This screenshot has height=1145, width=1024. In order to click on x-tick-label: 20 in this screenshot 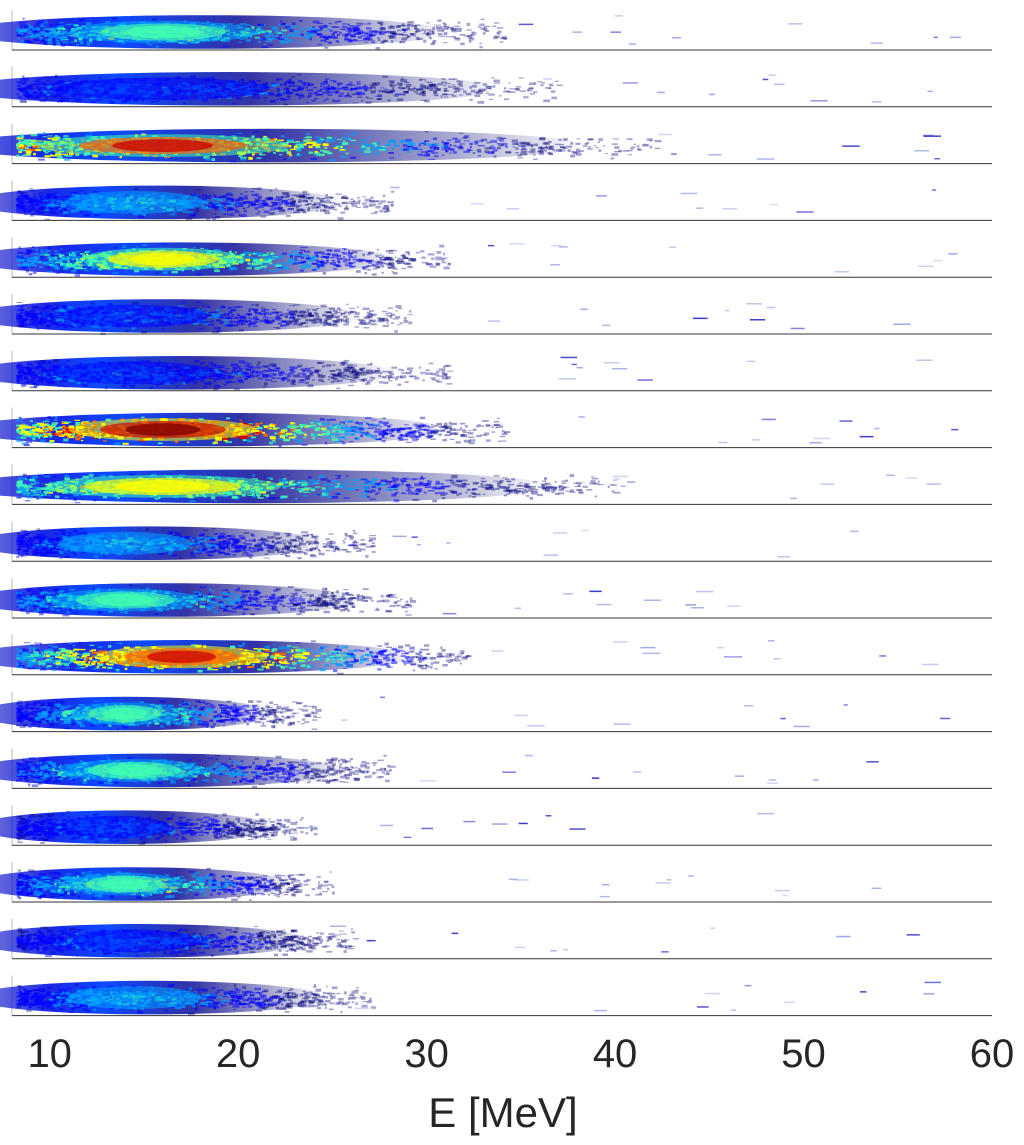, I will do `click(238, 1054)`.